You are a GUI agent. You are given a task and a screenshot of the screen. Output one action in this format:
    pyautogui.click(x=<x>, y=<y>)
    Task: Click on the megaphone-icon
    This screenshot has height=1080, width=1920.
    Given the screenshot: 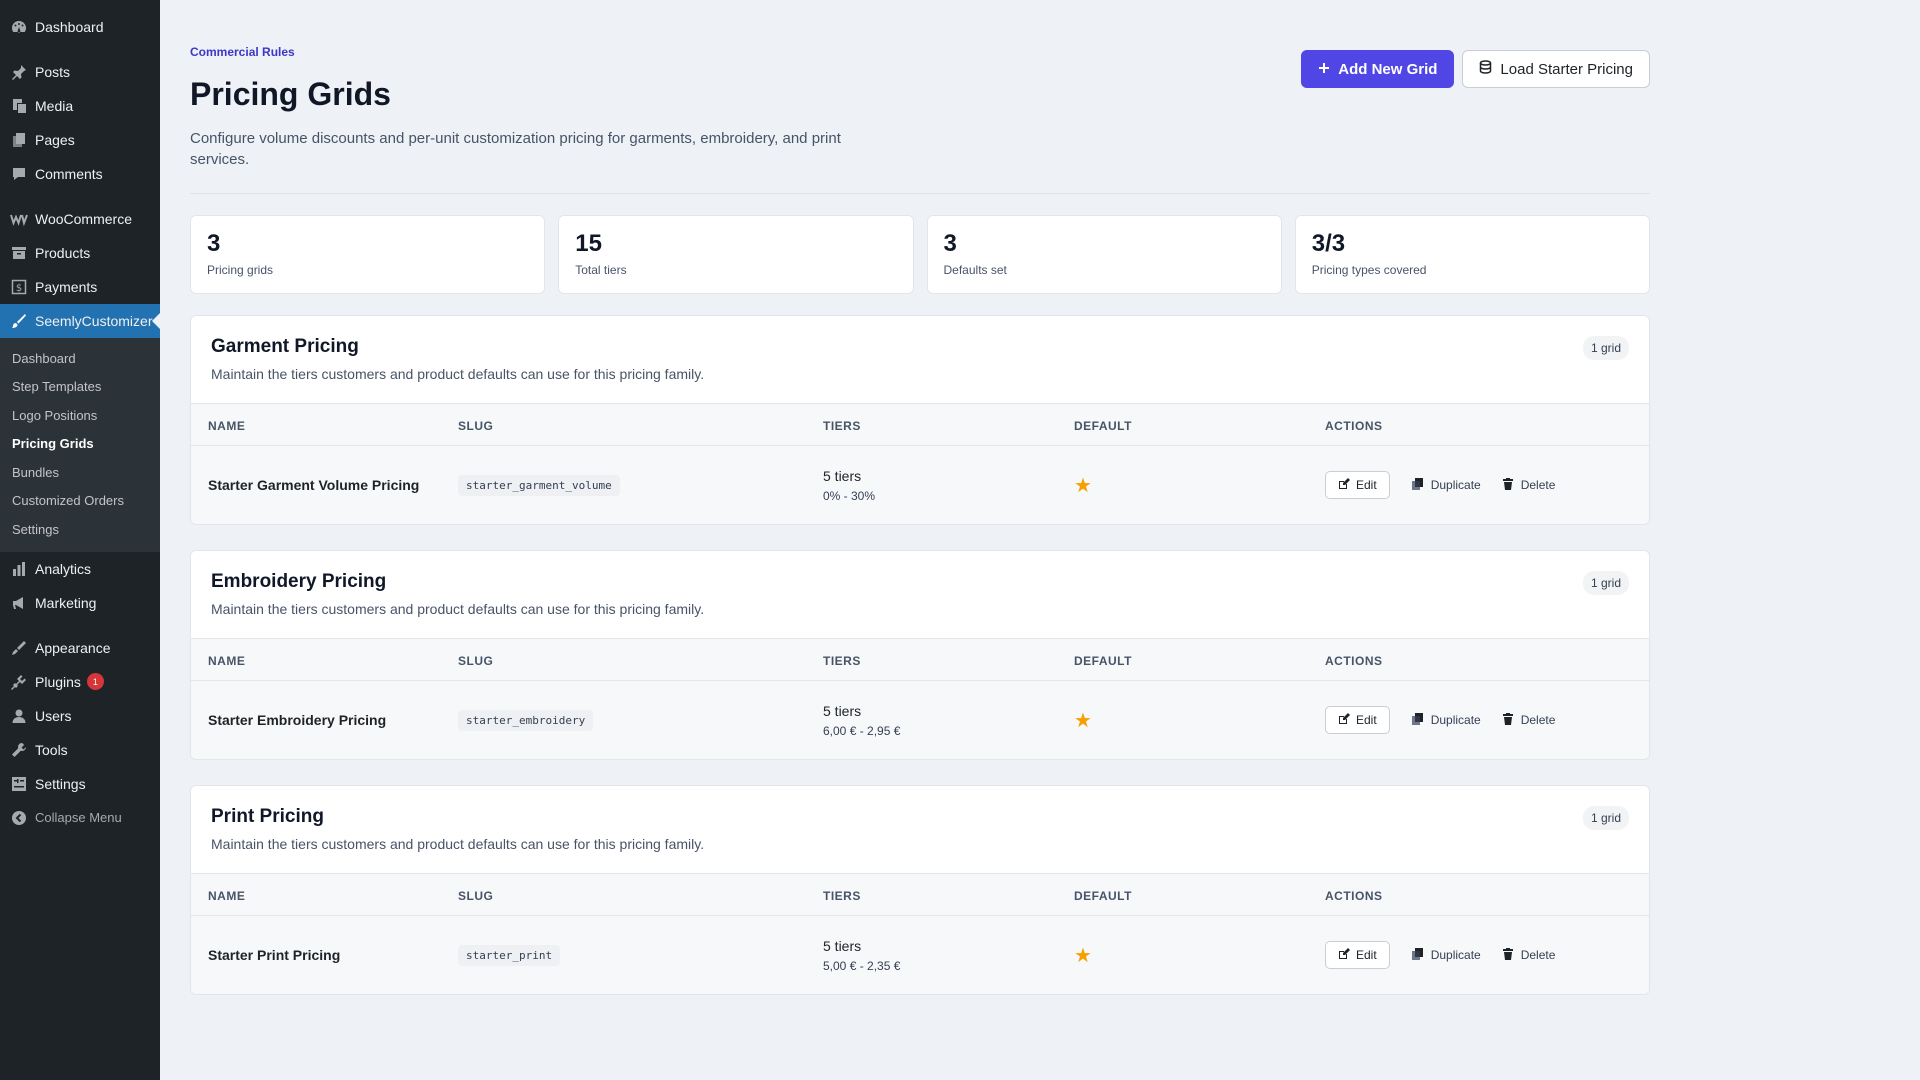 What is the action you would take?
    pyautogui.click(x=19, y=603)
    